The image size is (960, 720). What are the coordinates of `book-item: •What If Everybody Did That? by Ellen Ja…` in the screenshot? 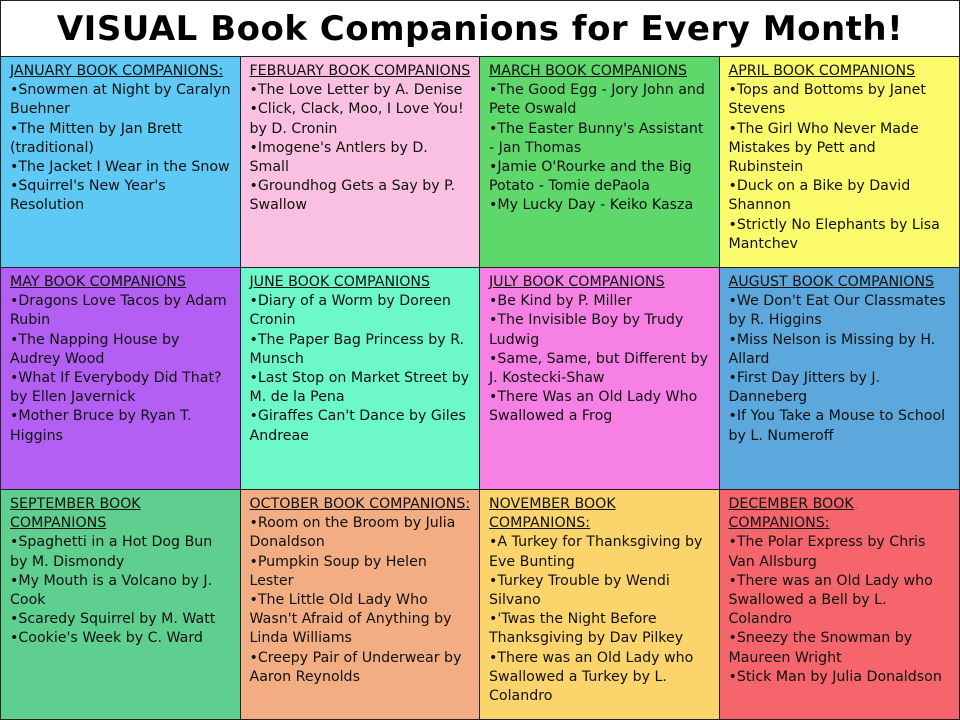 It's located at (116, 388).